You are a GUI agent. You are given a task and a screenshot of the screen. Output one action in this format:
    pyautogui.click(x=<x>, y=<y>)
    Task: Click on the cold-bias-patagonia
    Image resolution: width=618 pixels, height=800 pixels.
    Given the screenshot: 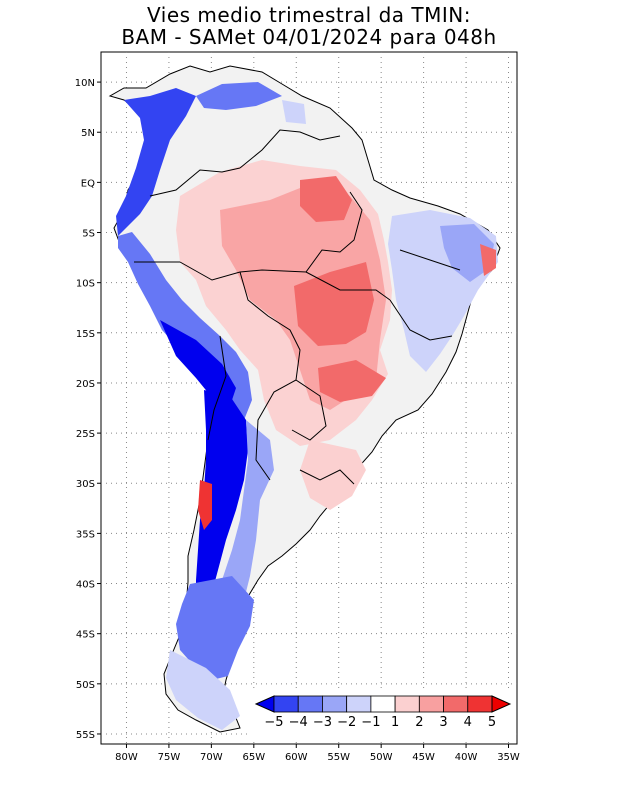 What is the action you would take?
    pyautogui.click(x=215, y=628)
    